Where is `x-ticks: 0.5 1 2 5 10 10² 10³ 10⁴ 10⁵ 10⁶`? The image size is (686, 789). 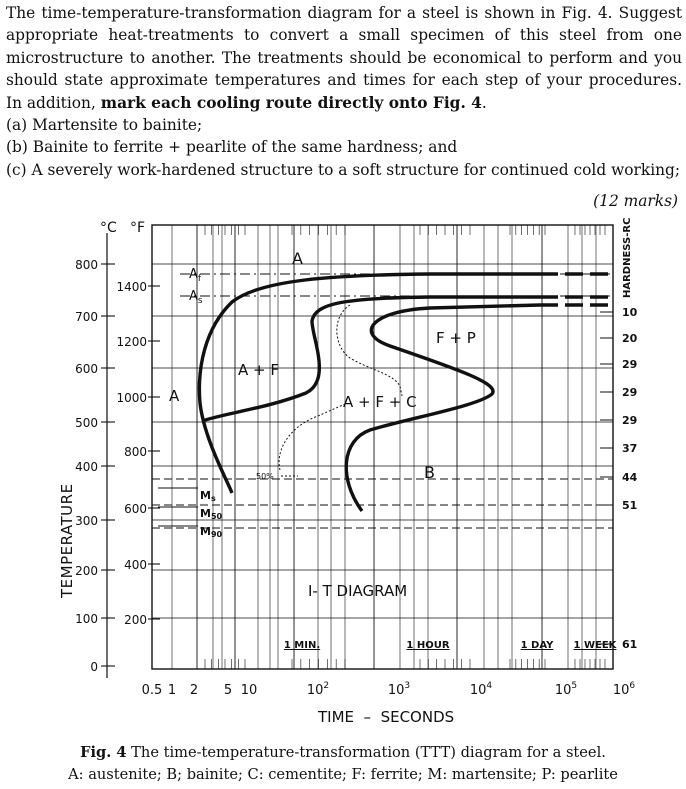 x-ticks: 0.5 1 2 5 10 10² 10³ 10⁴ 10⁵ 10⁶ is located at coordinates (389, 689).